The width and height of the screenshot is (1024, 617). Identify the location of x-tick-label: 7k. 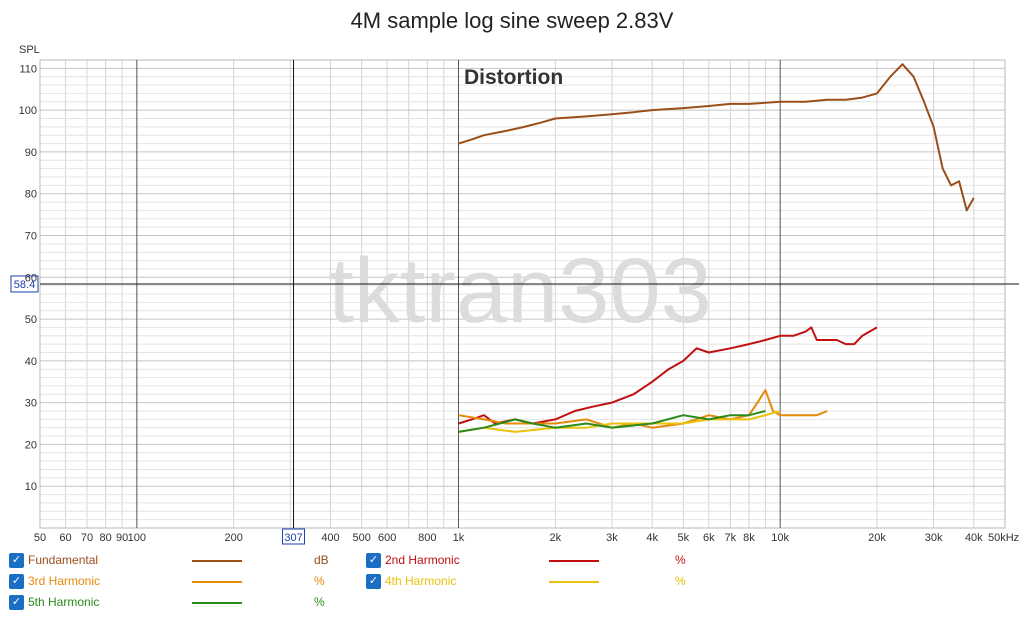
(731, 538).